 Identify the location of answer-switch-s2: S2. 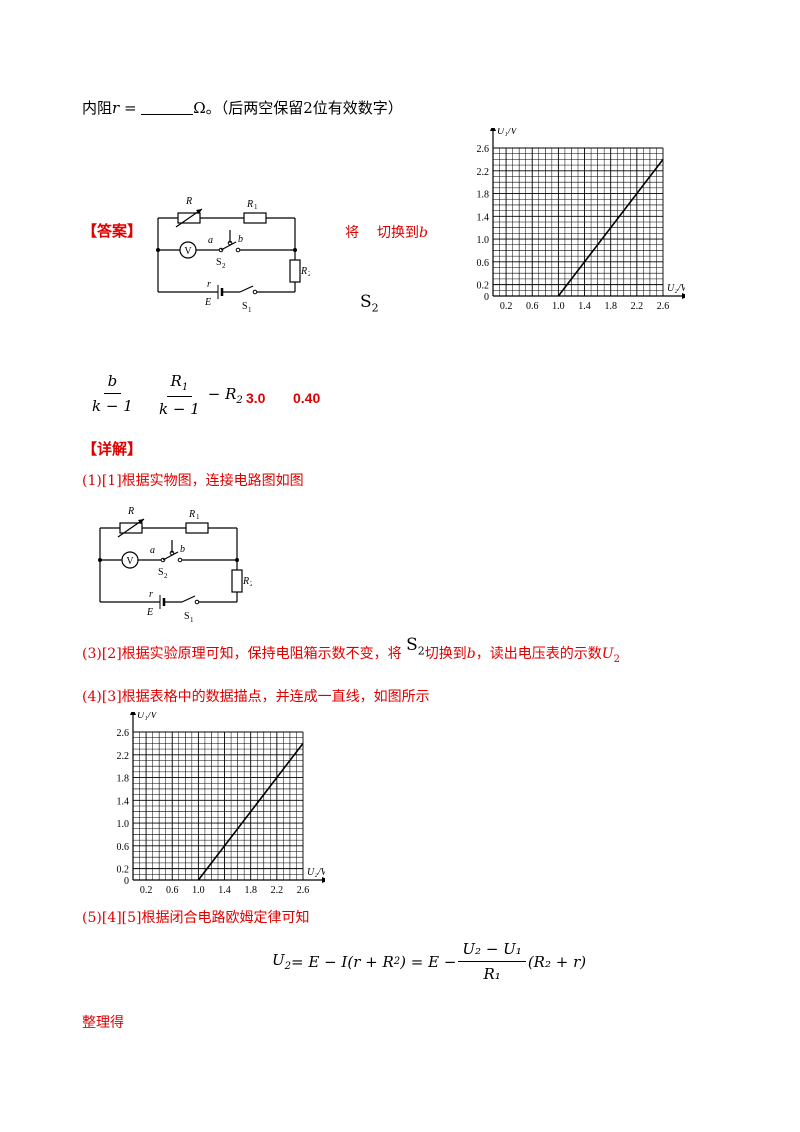
(369, 303).